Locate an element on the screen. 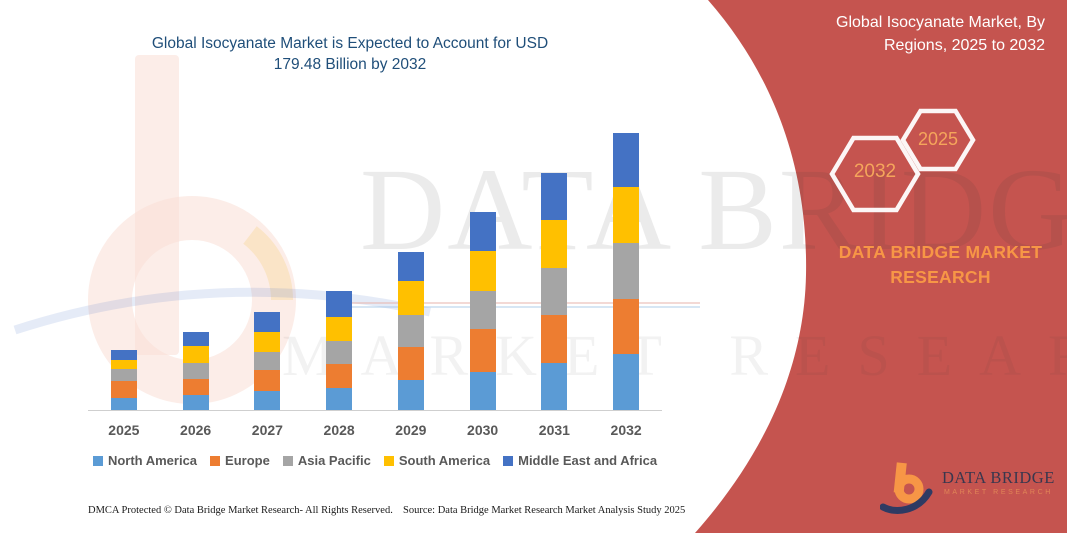 The height and width of the screenshot is (533, 1067). legend-label-south-america: South America is located at coordinates (444, 460).